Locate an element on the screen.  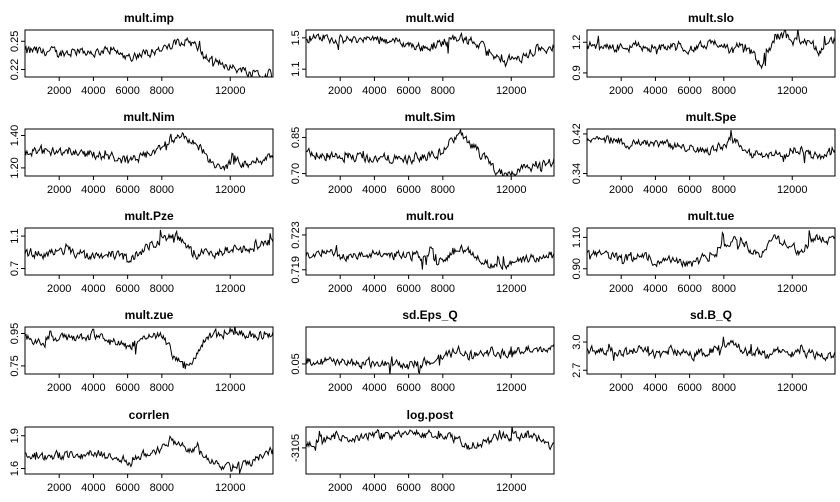
y-tick-label: 1.1 is located at coordinates (296, 69).